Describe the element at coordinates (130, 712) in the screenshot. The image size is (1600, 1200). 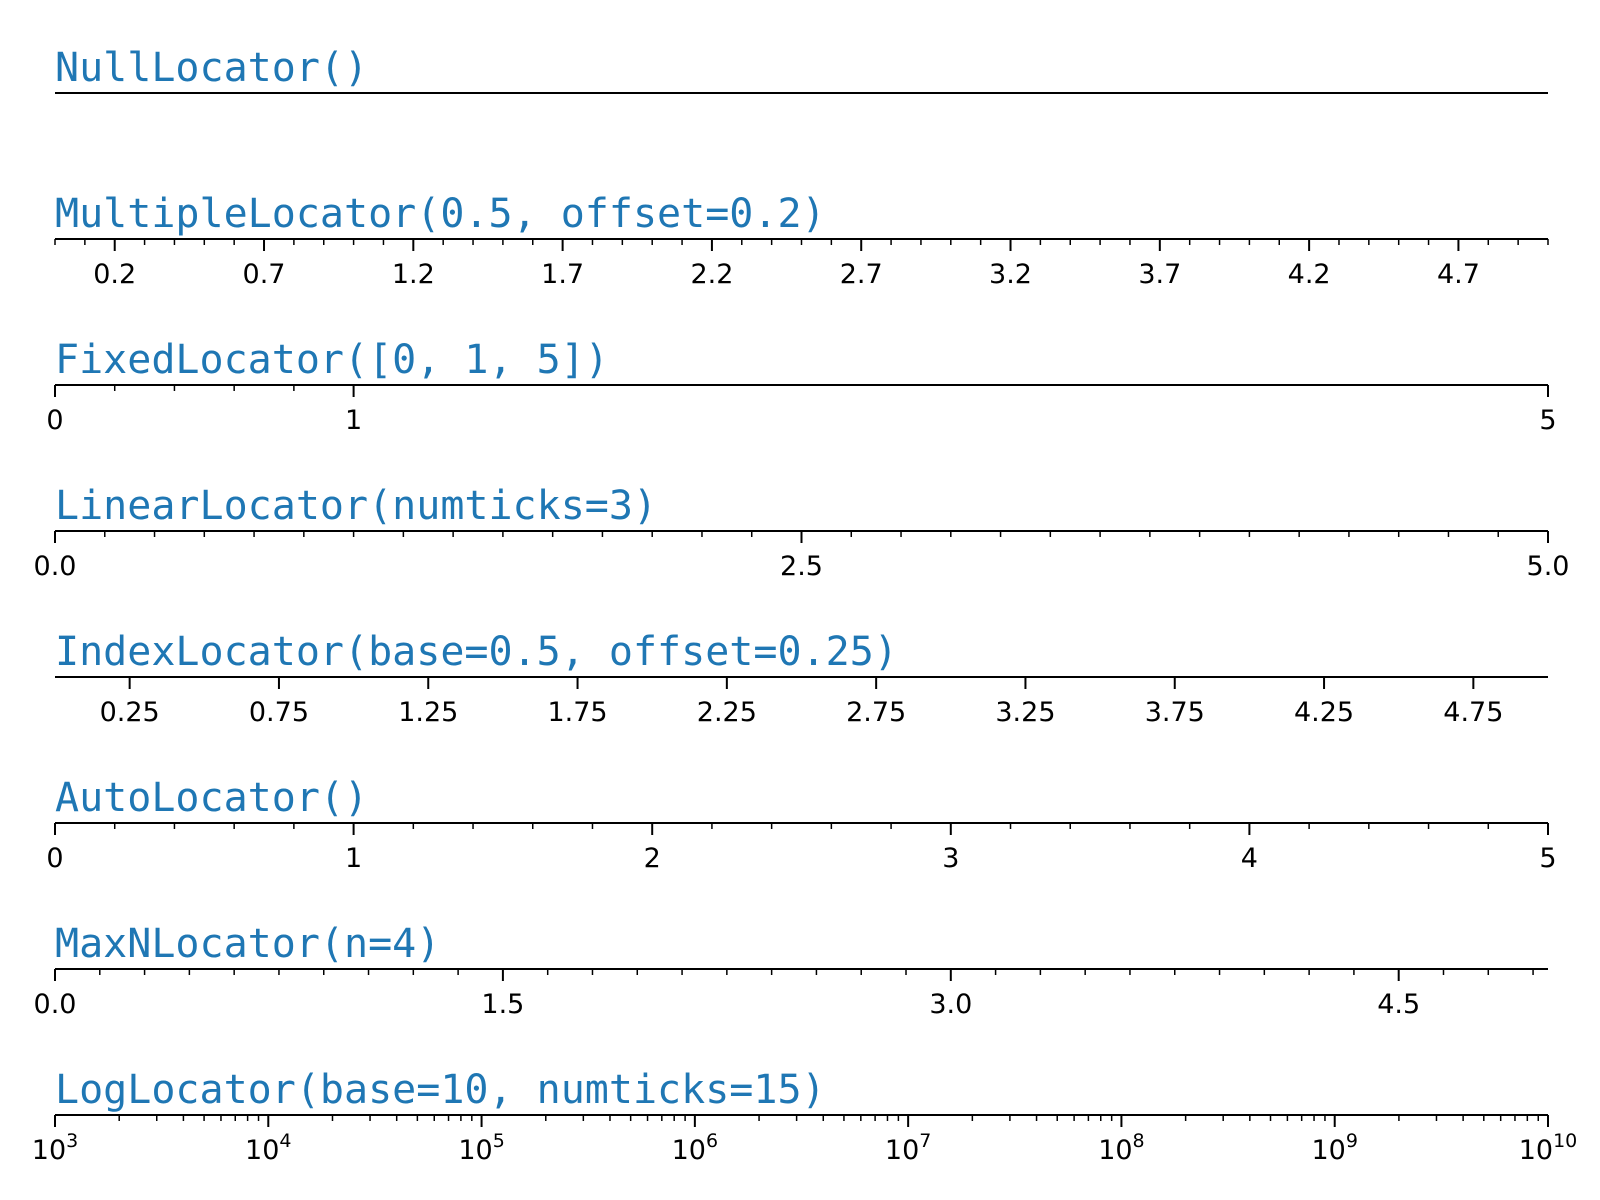
I see `tick-label: 0.25` at that location.